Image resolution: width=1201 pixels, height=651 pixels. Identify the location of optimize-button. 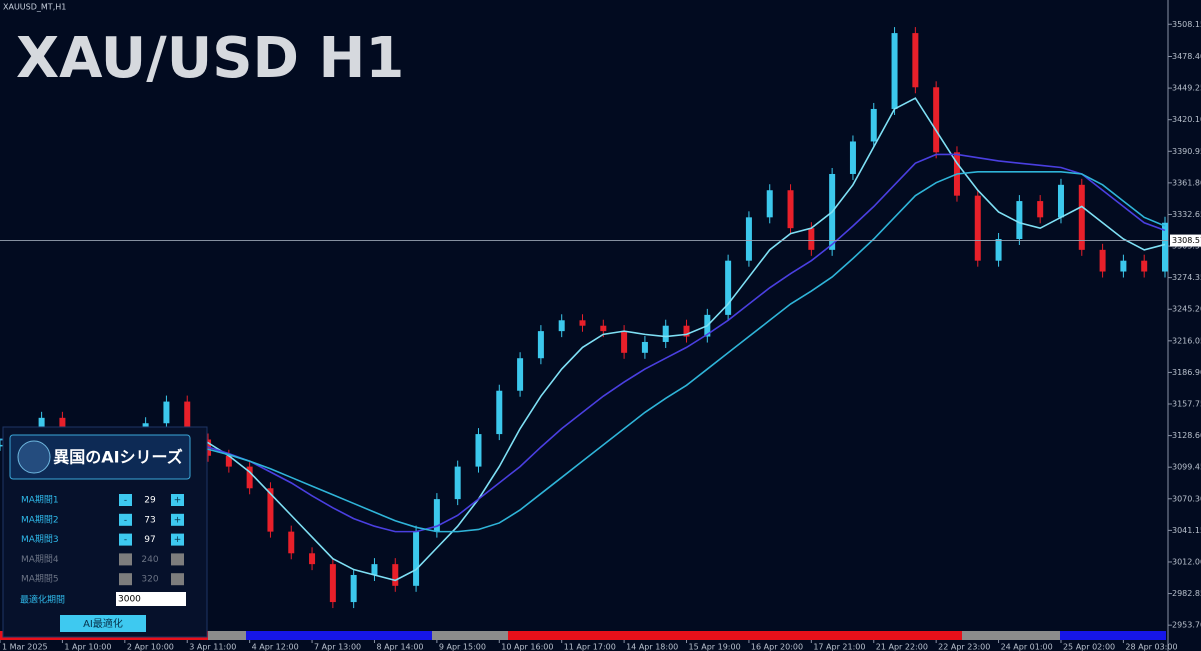
(103, 623).